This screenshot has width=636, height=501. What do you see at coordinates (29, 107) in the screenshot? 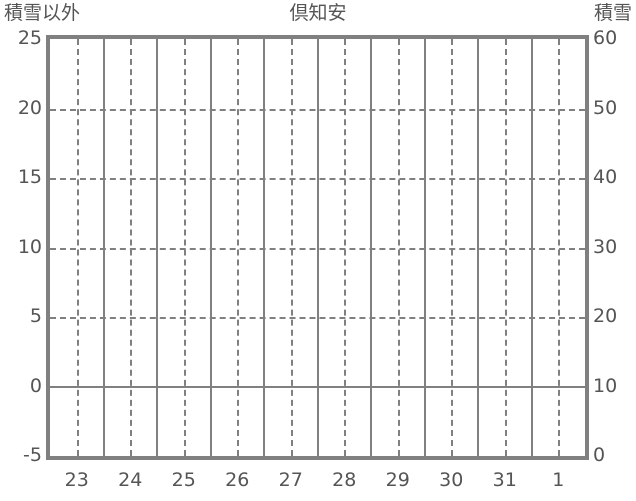
I see `y-axis-left-tick-label: 20` at bounding box center [29, 107].